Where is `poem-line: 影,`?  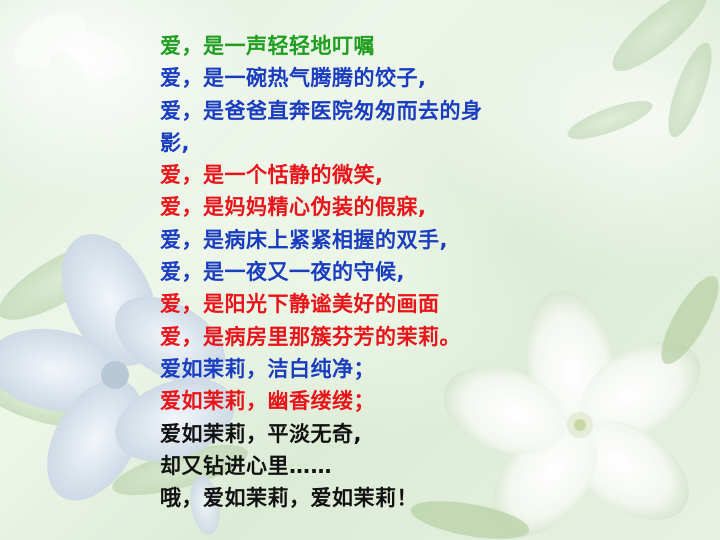 poem-line: 影, is located at coordinates (175, 142).